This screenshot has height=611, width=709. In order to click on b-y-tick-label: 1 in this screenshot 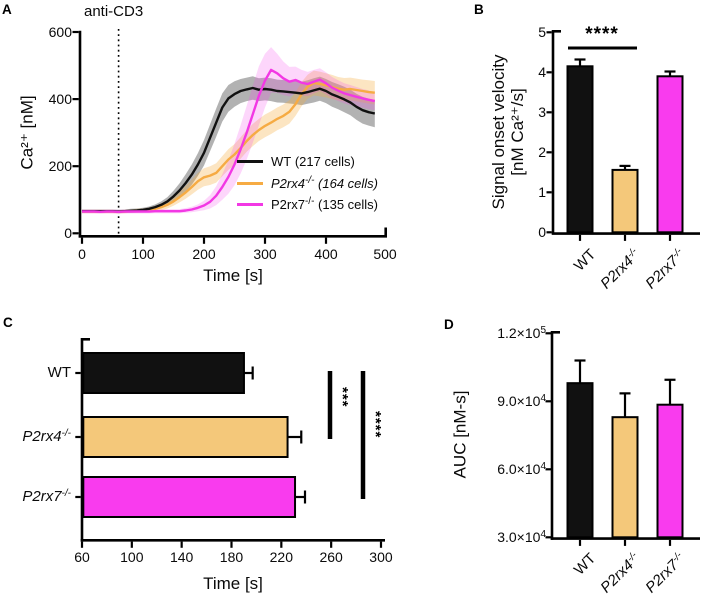, I will do `click(542, 192)`.